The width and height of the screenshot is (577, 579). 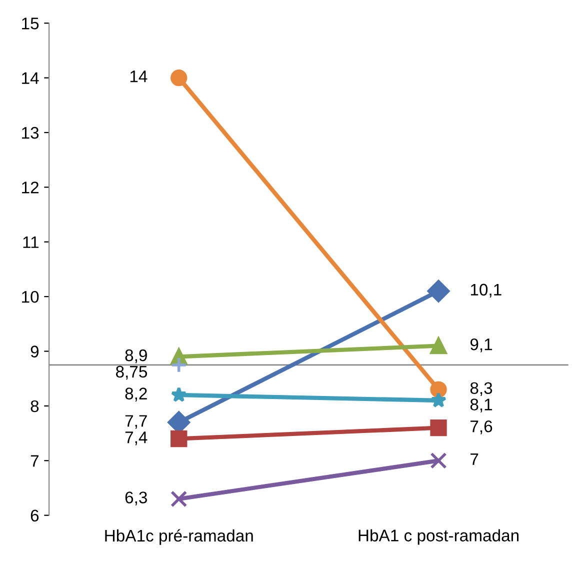 What do you see at coordinates (34, 461) in the screenshot?
I see `y-tick-label: 7` at bounding box center [34, 461].